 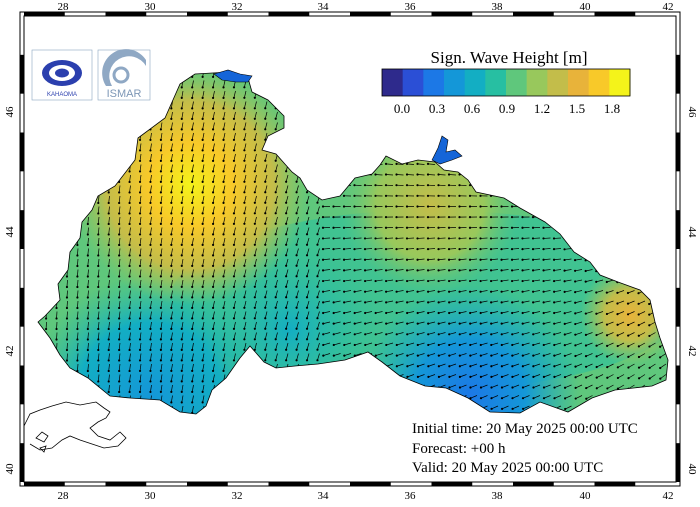 What do you see at coordinates (472, 108) in the screenshot?
I see `colorbar-tick-label: 0.6` at bounding box center [472, 108].